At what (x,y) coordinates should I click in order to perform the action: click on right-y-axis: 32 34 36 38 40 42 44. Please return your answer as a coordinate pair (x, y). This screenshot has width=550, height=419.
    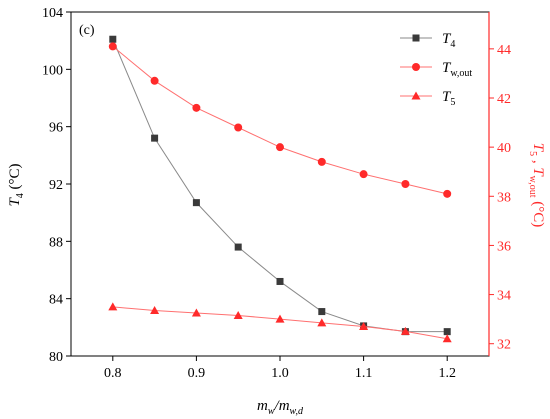
    Looking at the image, I should click on (500, 198).